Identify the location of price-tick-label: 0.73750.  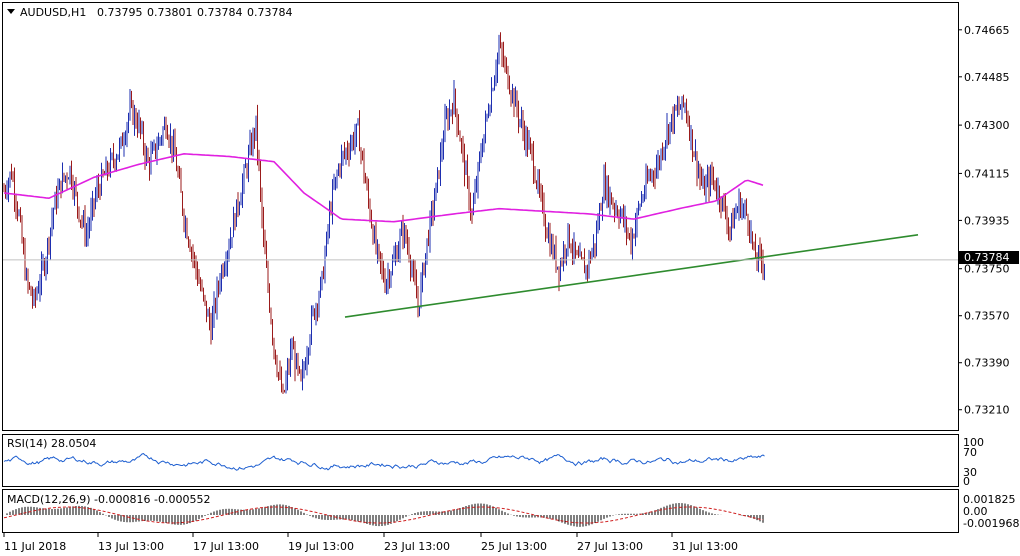
(987, 269).